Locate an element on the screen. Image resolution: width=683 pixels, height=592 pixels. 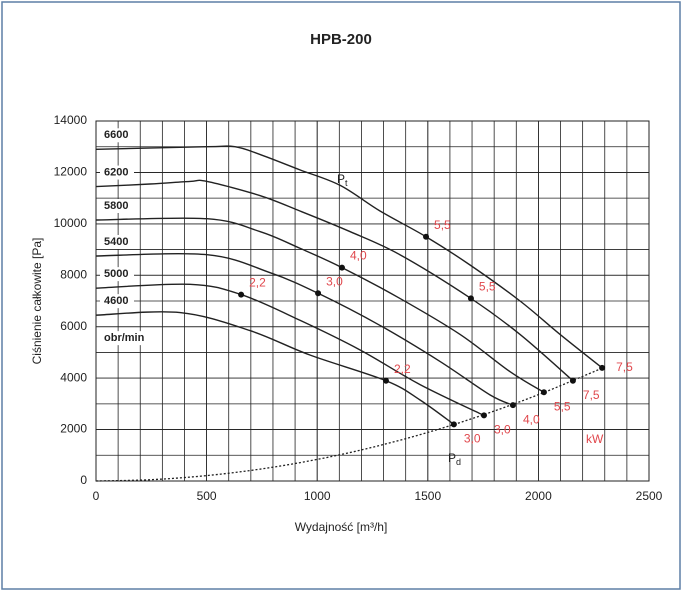
speed-label: 6600 is located at coordinates (116, 135).